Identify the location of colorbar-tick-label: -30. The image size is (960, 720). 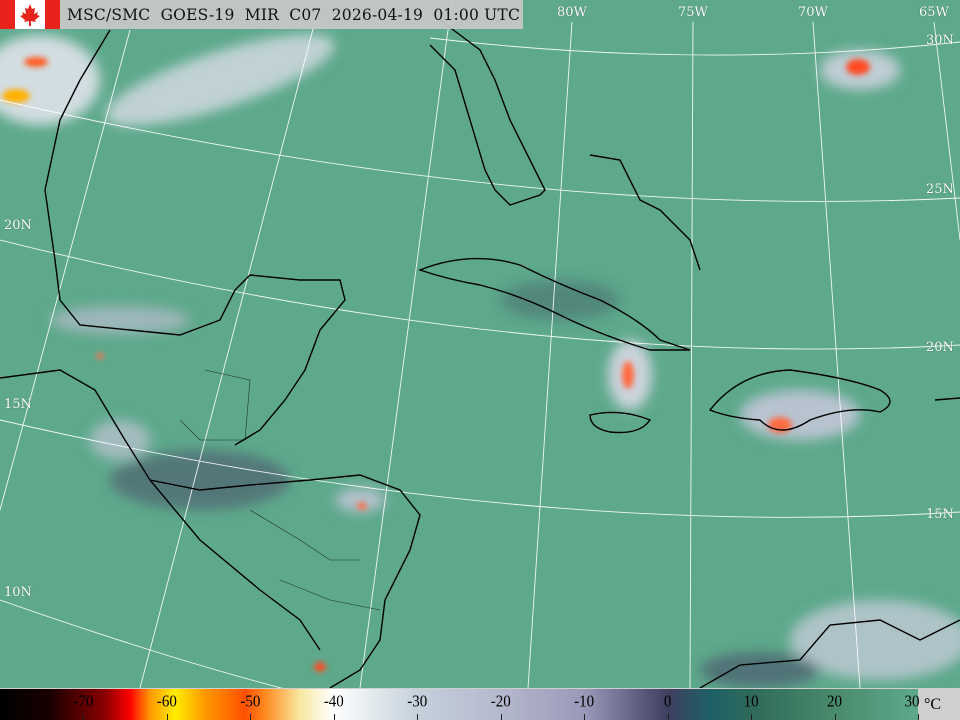
(417, 702).